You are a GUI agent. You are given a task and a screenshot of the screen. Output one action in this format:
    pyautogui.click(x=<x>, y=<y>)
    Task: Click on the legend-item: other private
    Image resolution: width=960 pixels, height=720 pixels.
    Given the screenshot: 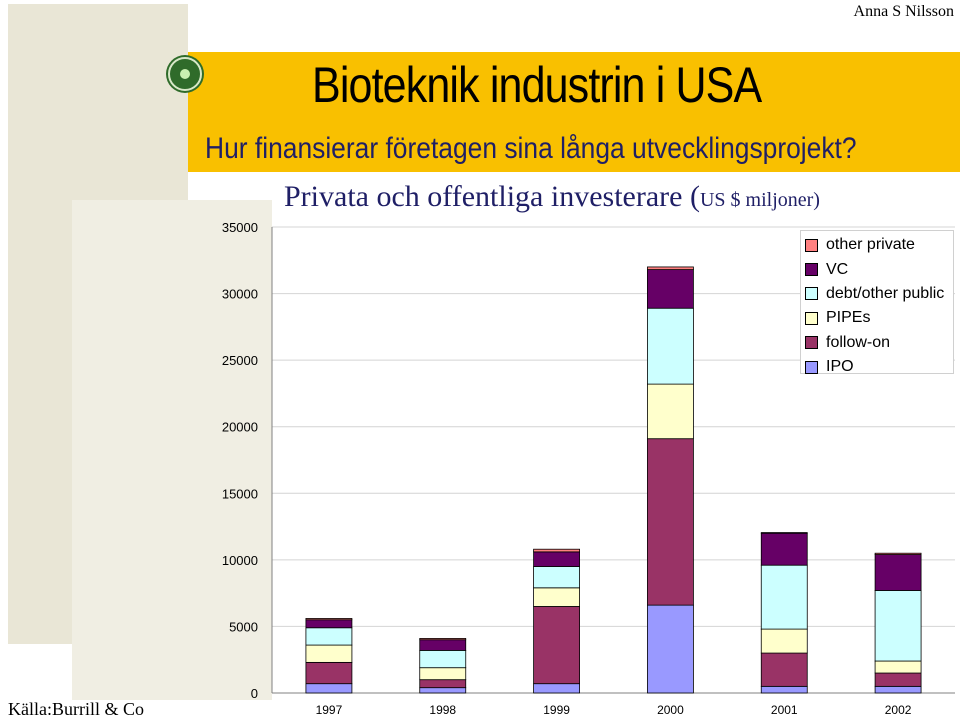 What is the action you would take?
    pyautogui.click(x=879, y=245)
    